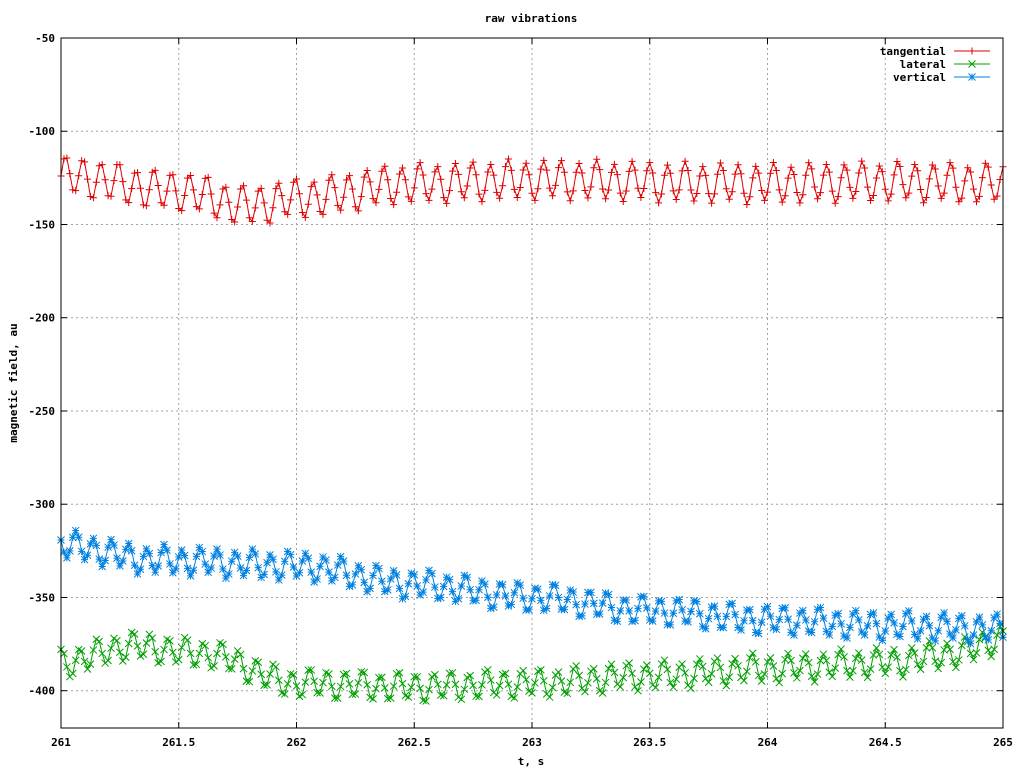  I want to click on y-tick-label: -300, so click(42, 504).